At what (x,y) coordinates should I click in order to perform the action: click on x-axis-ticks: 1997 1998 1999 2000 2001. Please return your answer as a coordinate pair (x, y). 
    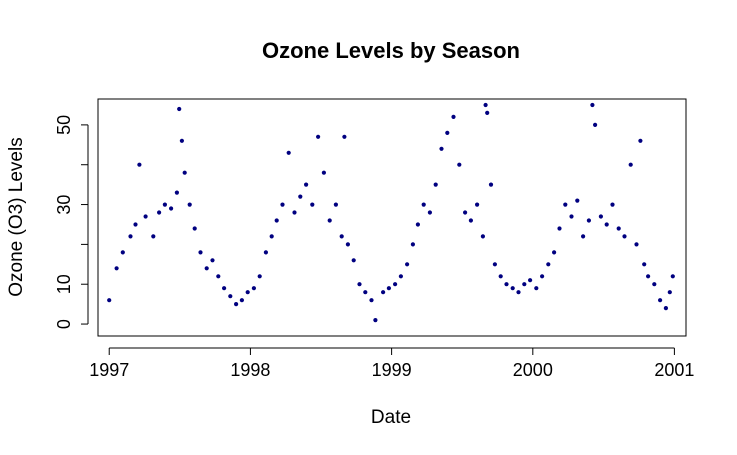
    Looking at the image, I should click on (391, 364).